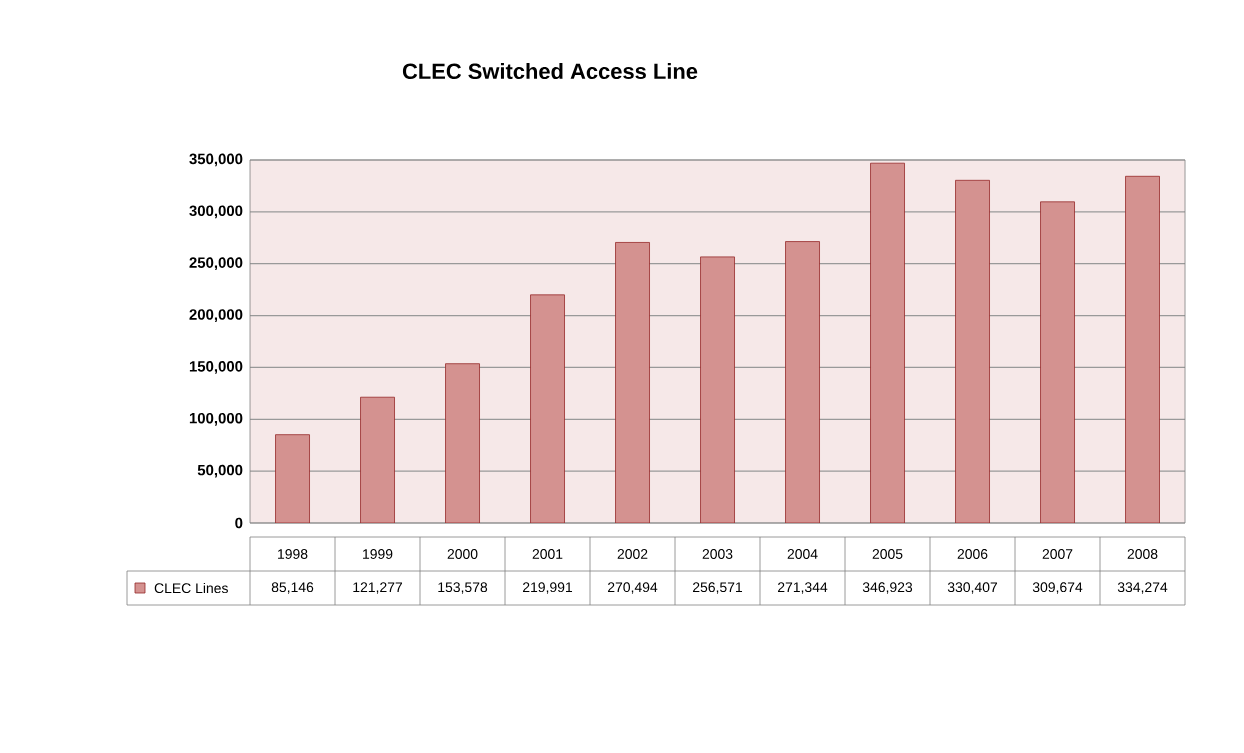 The image size is (1244, 753). I want to click on y-tick-label: 0, so click(239, 523).